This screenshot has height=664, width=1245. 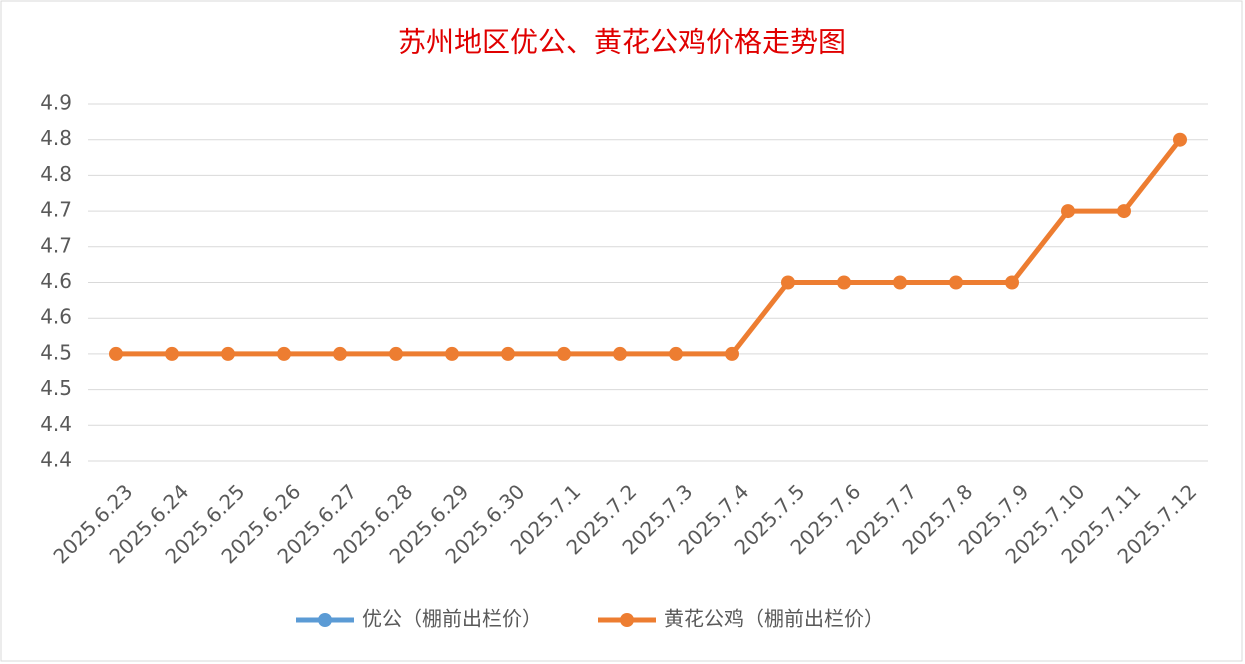 What do you see at coordinates (56, 103) in the screenshot?
I see `y-tick-label: 4.9` at bounding box center [56, 103].